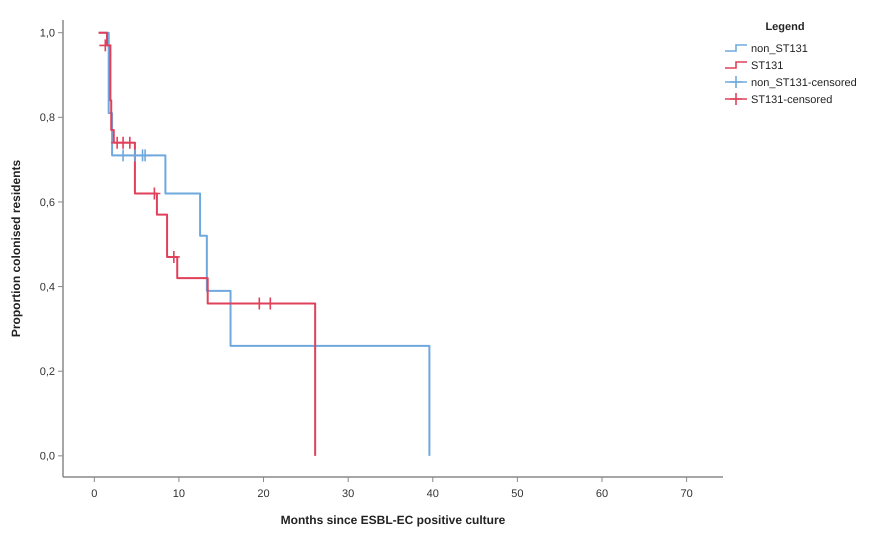 Image resolution: width=894 pixels, height=536 pixels. I want to click on y-tick-label: 0,8, so click(47, 118).